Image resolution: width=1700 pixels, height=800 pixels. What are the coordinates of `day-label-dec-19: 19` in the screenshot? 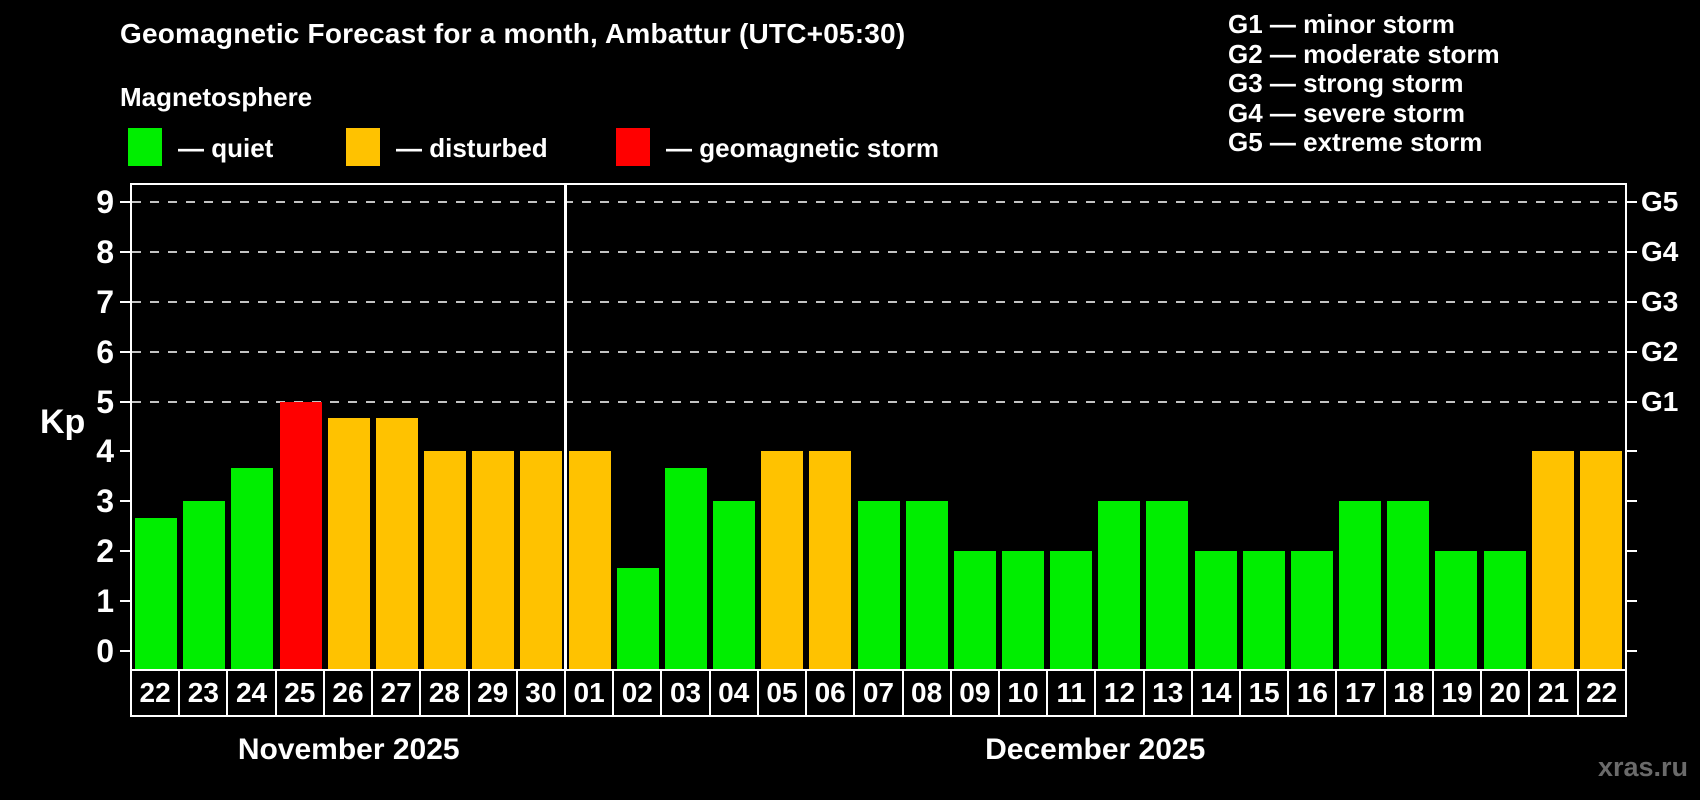 It's located at (1455, 693).